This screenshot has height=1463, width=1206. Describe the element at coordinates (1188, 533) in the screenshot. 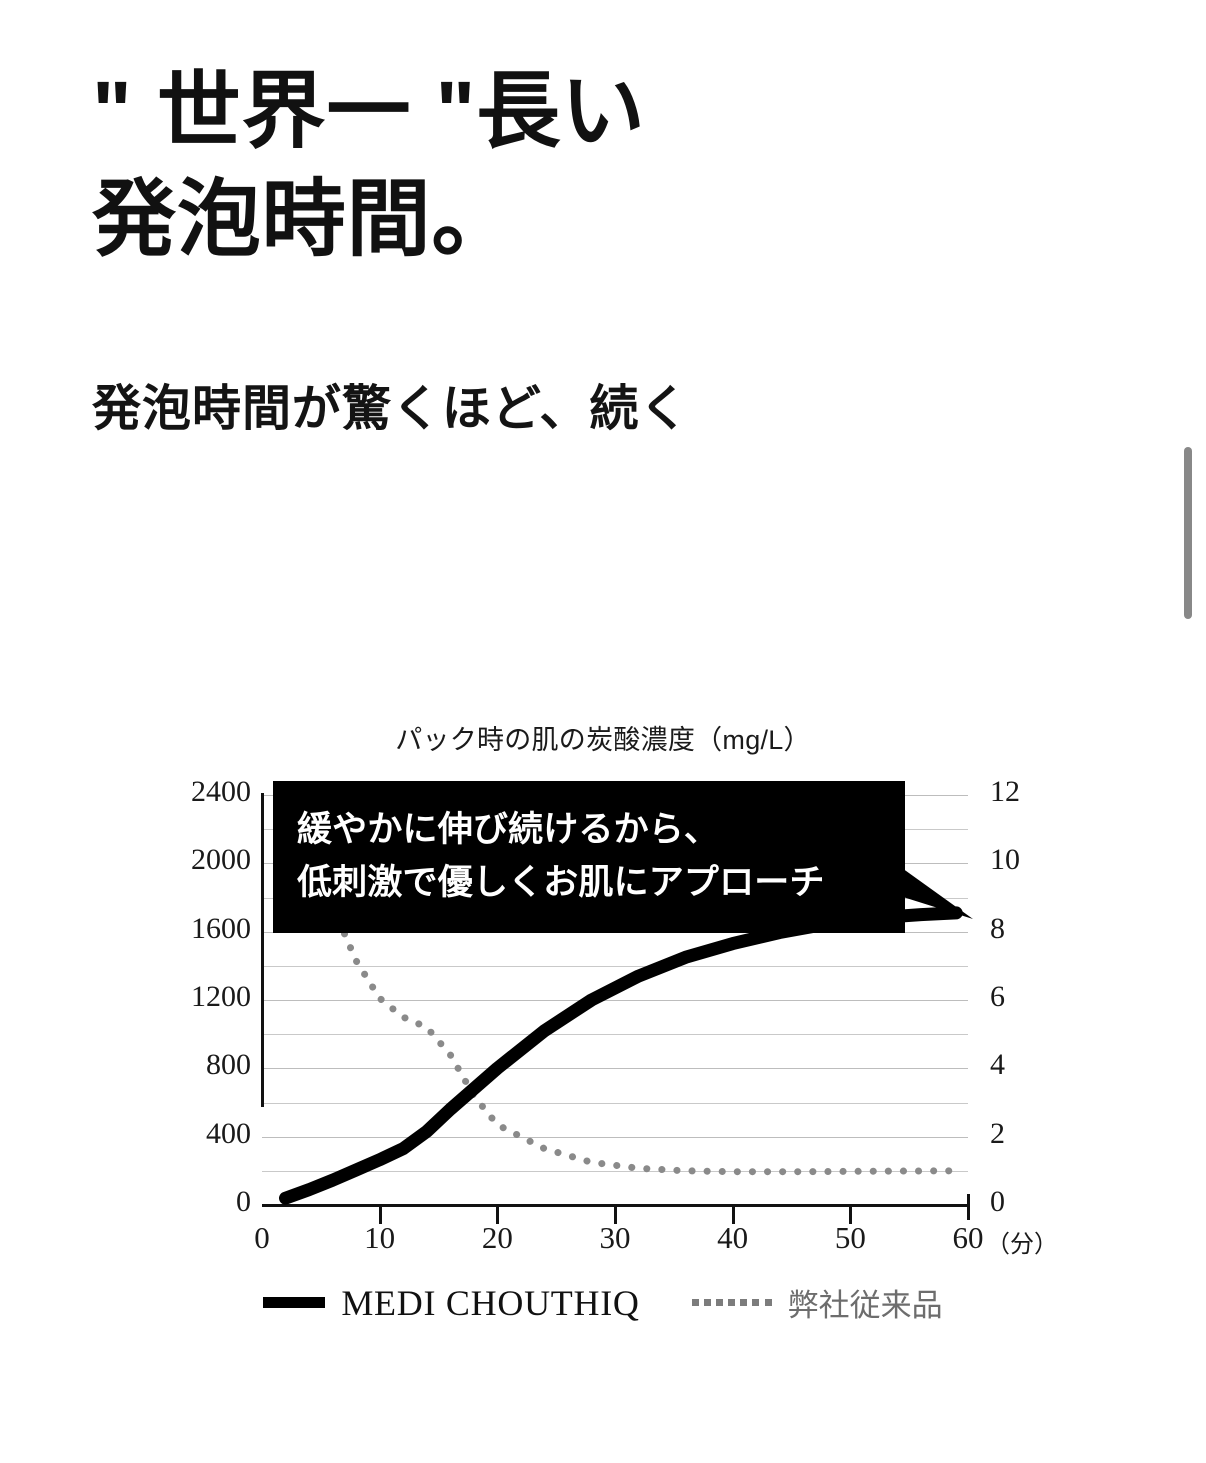

I see `scrollbar-thumb` at that location.